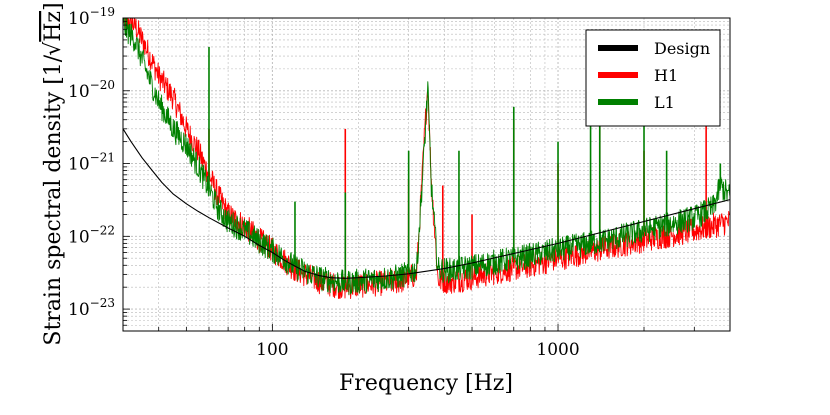 The height and width of the screenshot is (415, 830). Describe the element at coordinates (426, 383) in the screenshot. I see `x-axis-title: Frequency [Hz]` at that location.